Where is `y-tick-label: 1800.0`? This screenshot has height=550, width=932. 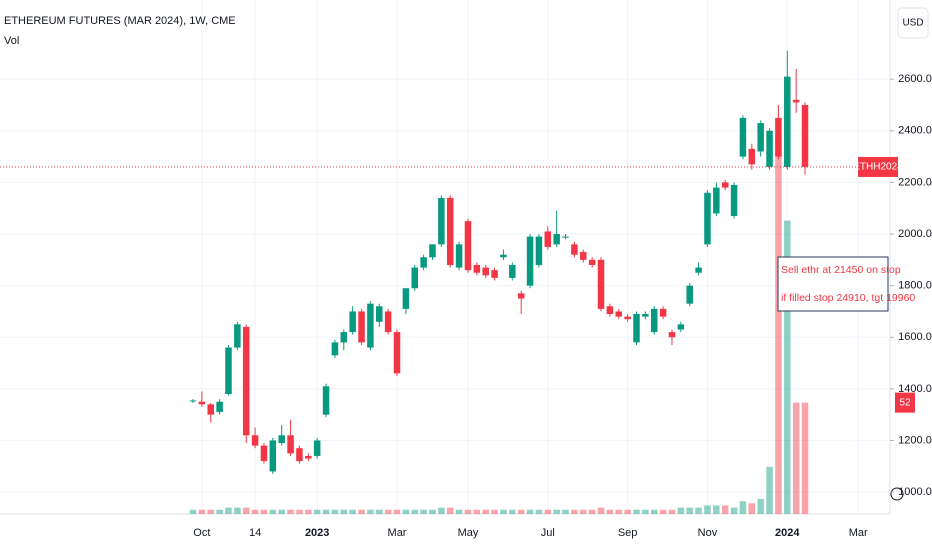
y-tick-label: 1800.0 is located at coordinates (915, 286).